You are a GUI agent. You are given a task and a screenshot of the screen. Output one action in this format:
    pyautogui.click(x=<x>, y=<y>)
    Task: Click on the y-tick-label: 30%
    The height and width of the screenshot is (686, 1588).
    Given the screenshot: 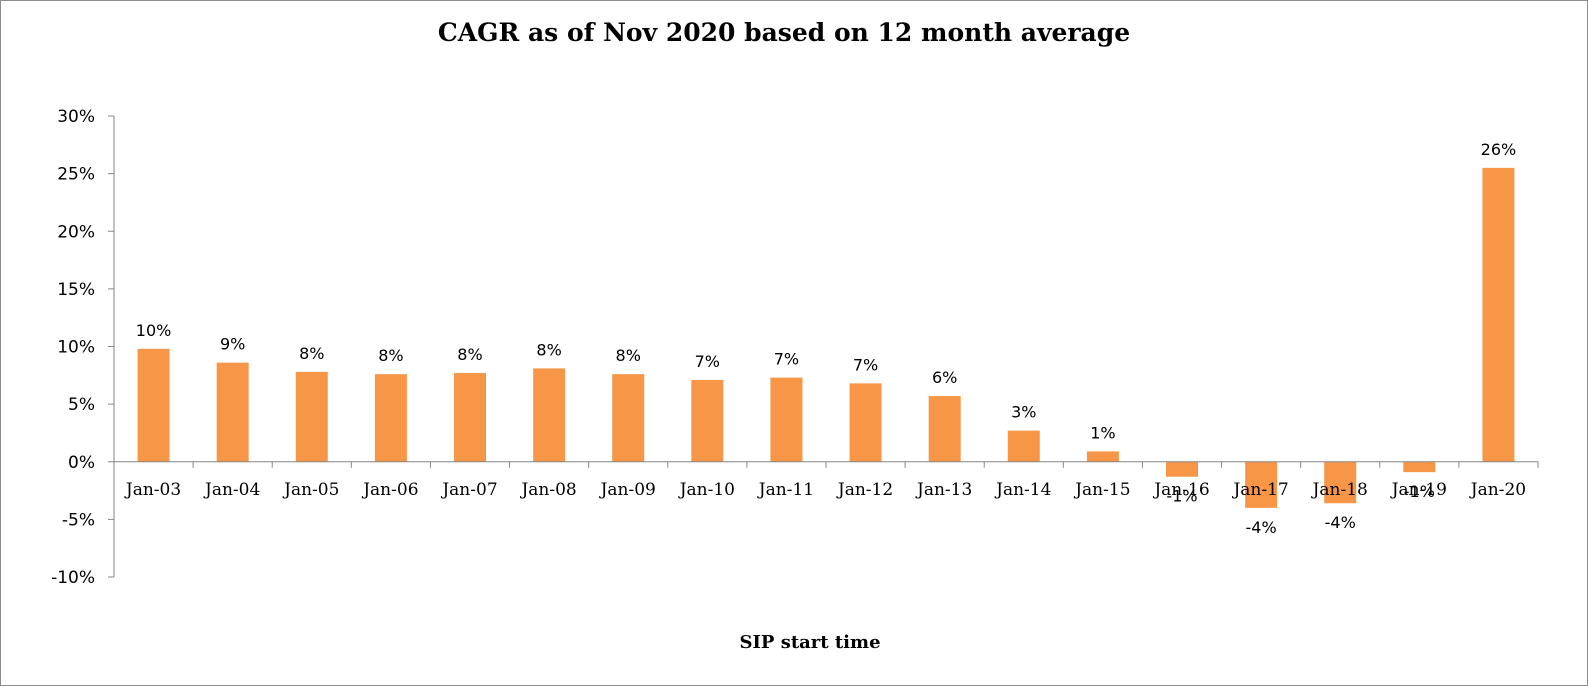 What is the action you would take?
    pyautogui.click(x=76, y=117)
    